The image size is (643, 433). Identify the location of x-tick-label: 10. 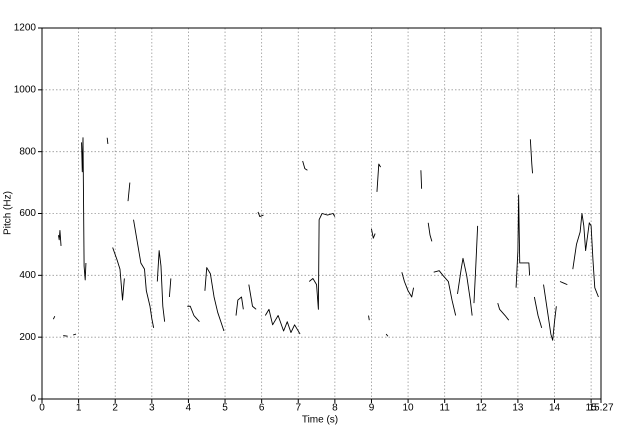
(409, 408).